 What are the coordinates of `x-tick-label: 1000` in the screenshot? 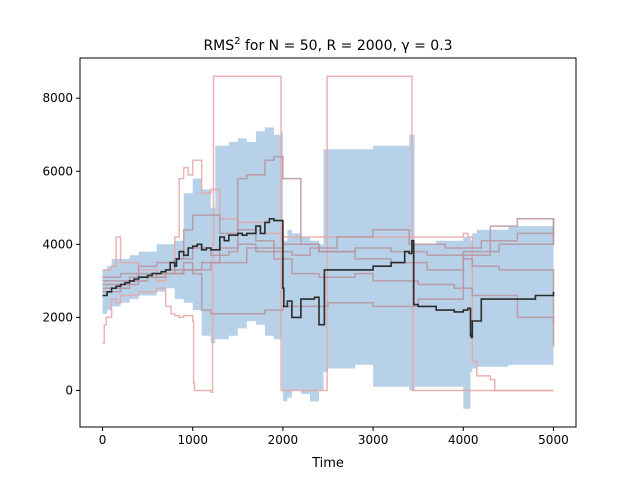 It's located at (192, 440).